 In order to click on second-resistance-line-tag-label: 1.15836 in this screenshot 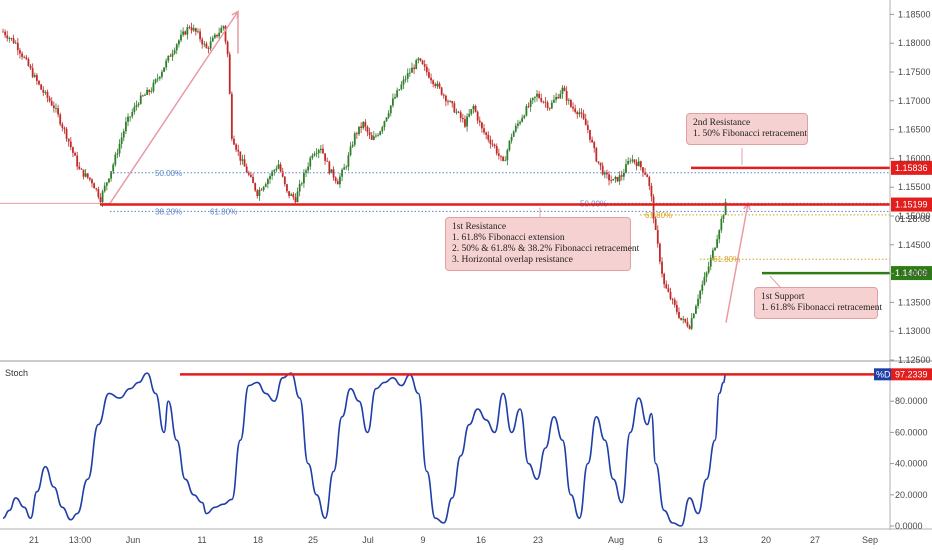, I will do `click(911, 168)`.